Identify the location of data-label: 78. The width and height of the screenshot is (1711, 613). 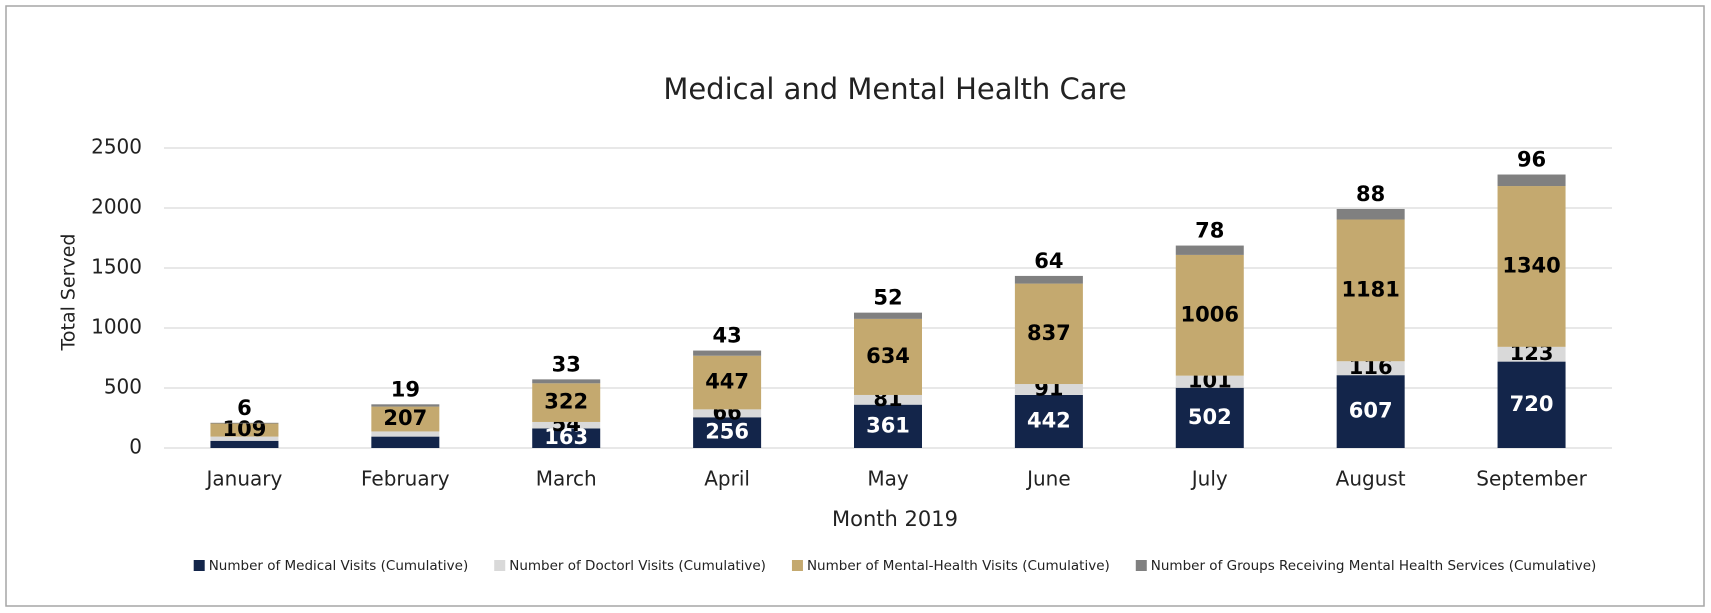
(1209, 231).